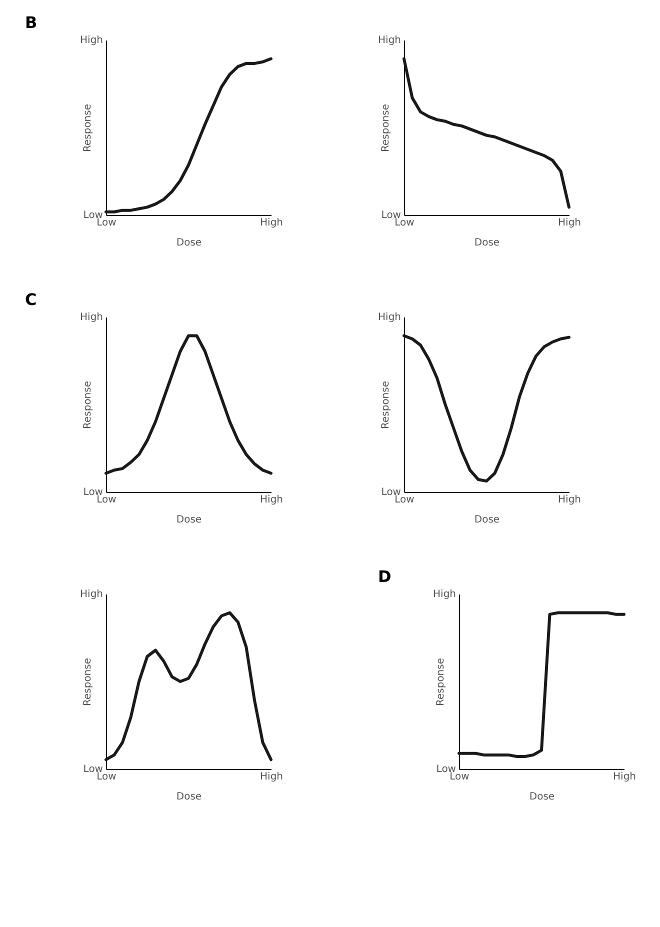  Describe the element at coordinates (385, 576) in the screenshot. I see `chart-title: D` at that location.